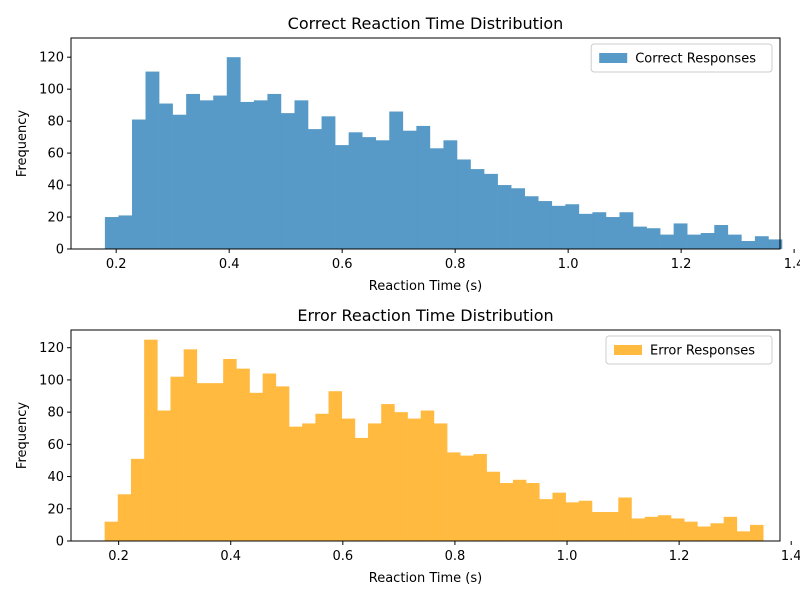 This screenshot has height=600, width=800. I want to click on correct-x-tick-label: 0.4, so click(229, 264).